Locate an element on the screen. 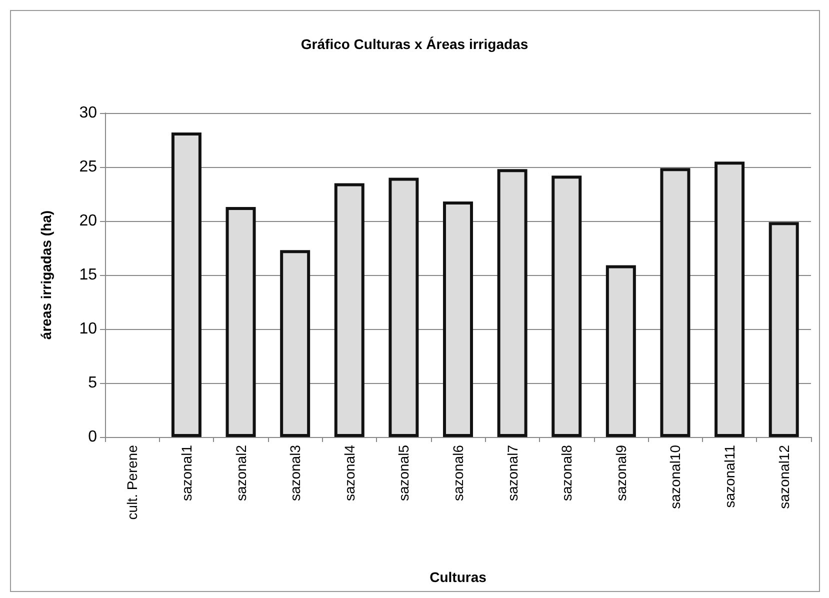 This screenshot has height=598, width=829. x-tick-label: sazonal12 is located at coordinates (784, 476).